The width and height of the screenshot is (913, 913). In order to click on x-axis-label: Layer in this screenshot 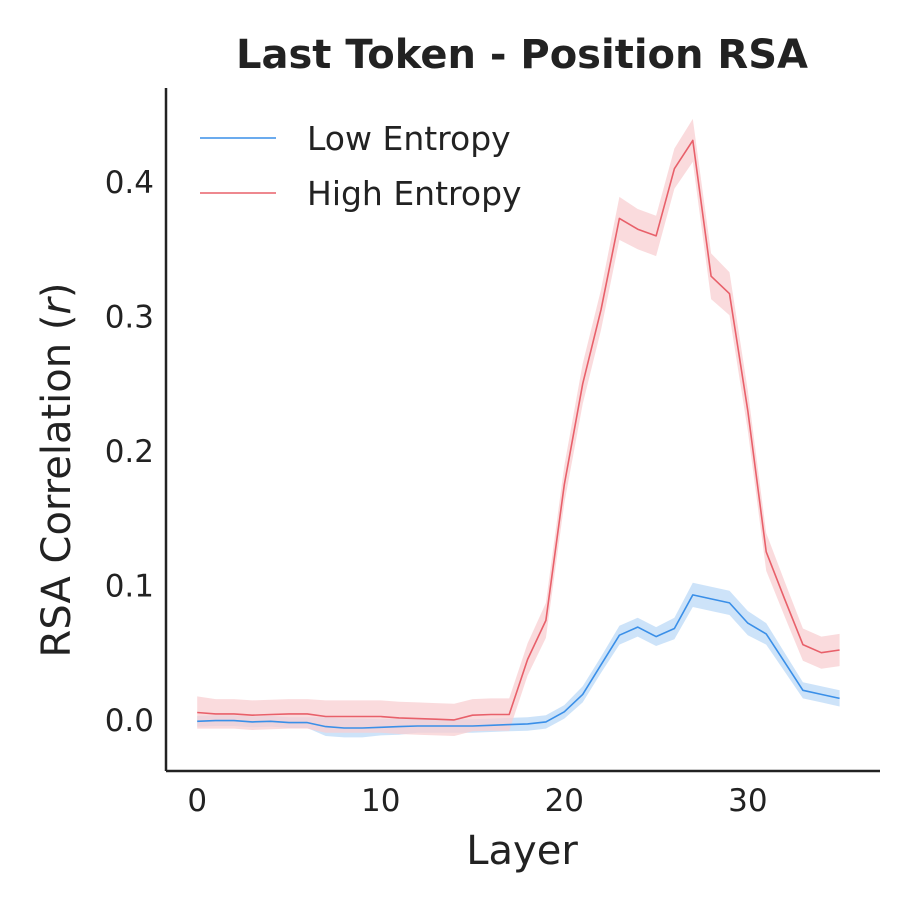, I will do `click(522, 851)`.